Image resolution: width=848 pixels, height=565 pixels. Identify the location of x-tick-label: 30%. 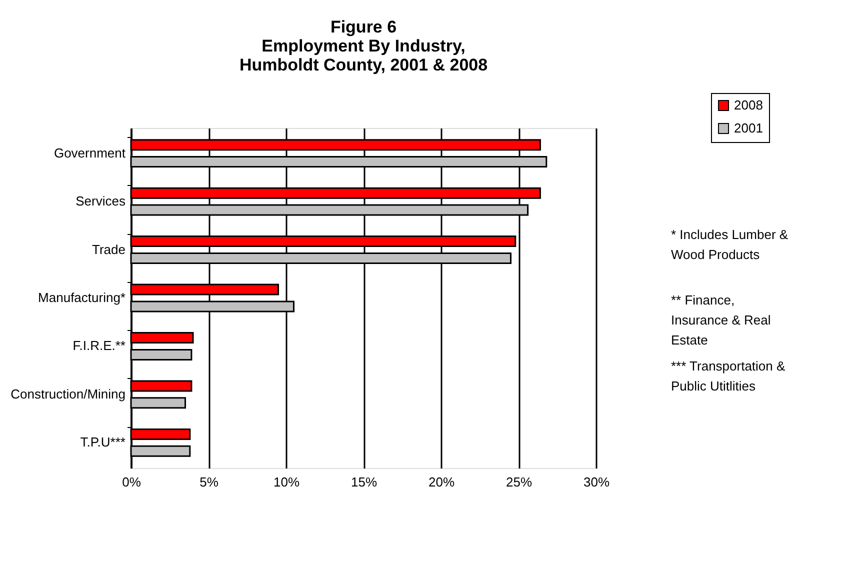
(596, 482).